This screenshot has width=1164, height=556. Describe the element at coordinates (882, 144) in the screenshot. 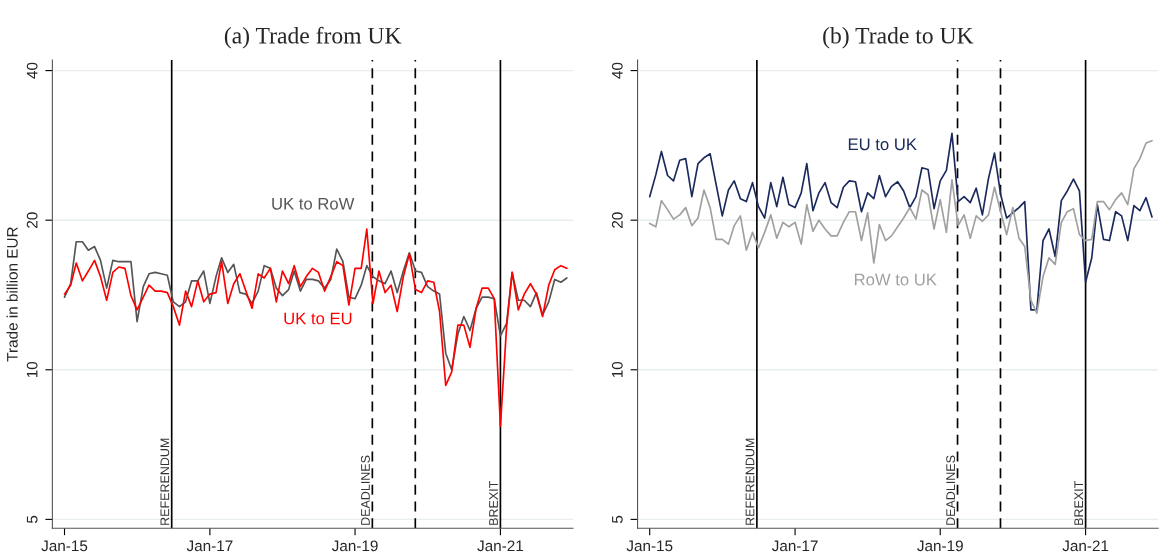

I see `series-label: EU to UK` at that location.